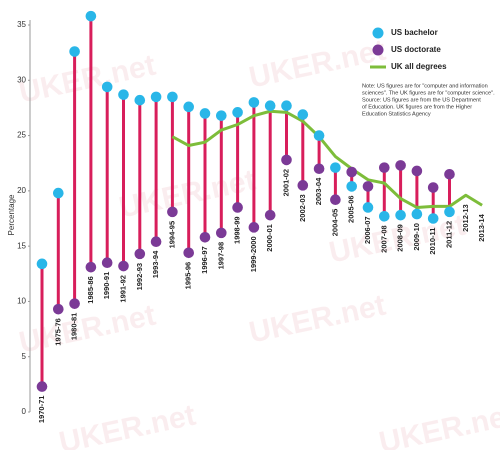 This screenshot has width=500, height=450. What do you see at coordinates (171, 235) in the screenshot?
I see `x-tick-label: 1994-95` at bounding box center [171, 235].